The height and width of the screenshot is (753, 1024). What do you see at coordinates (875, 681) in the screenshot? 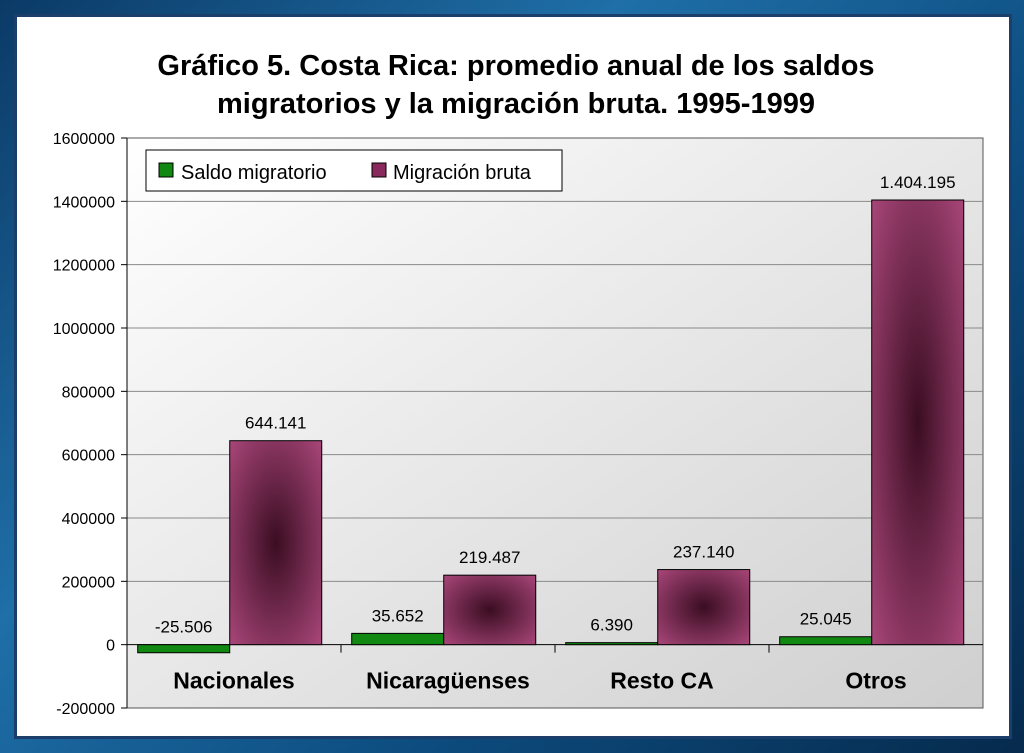
I see `category-label: Otros` at bounding box center [875, 681].